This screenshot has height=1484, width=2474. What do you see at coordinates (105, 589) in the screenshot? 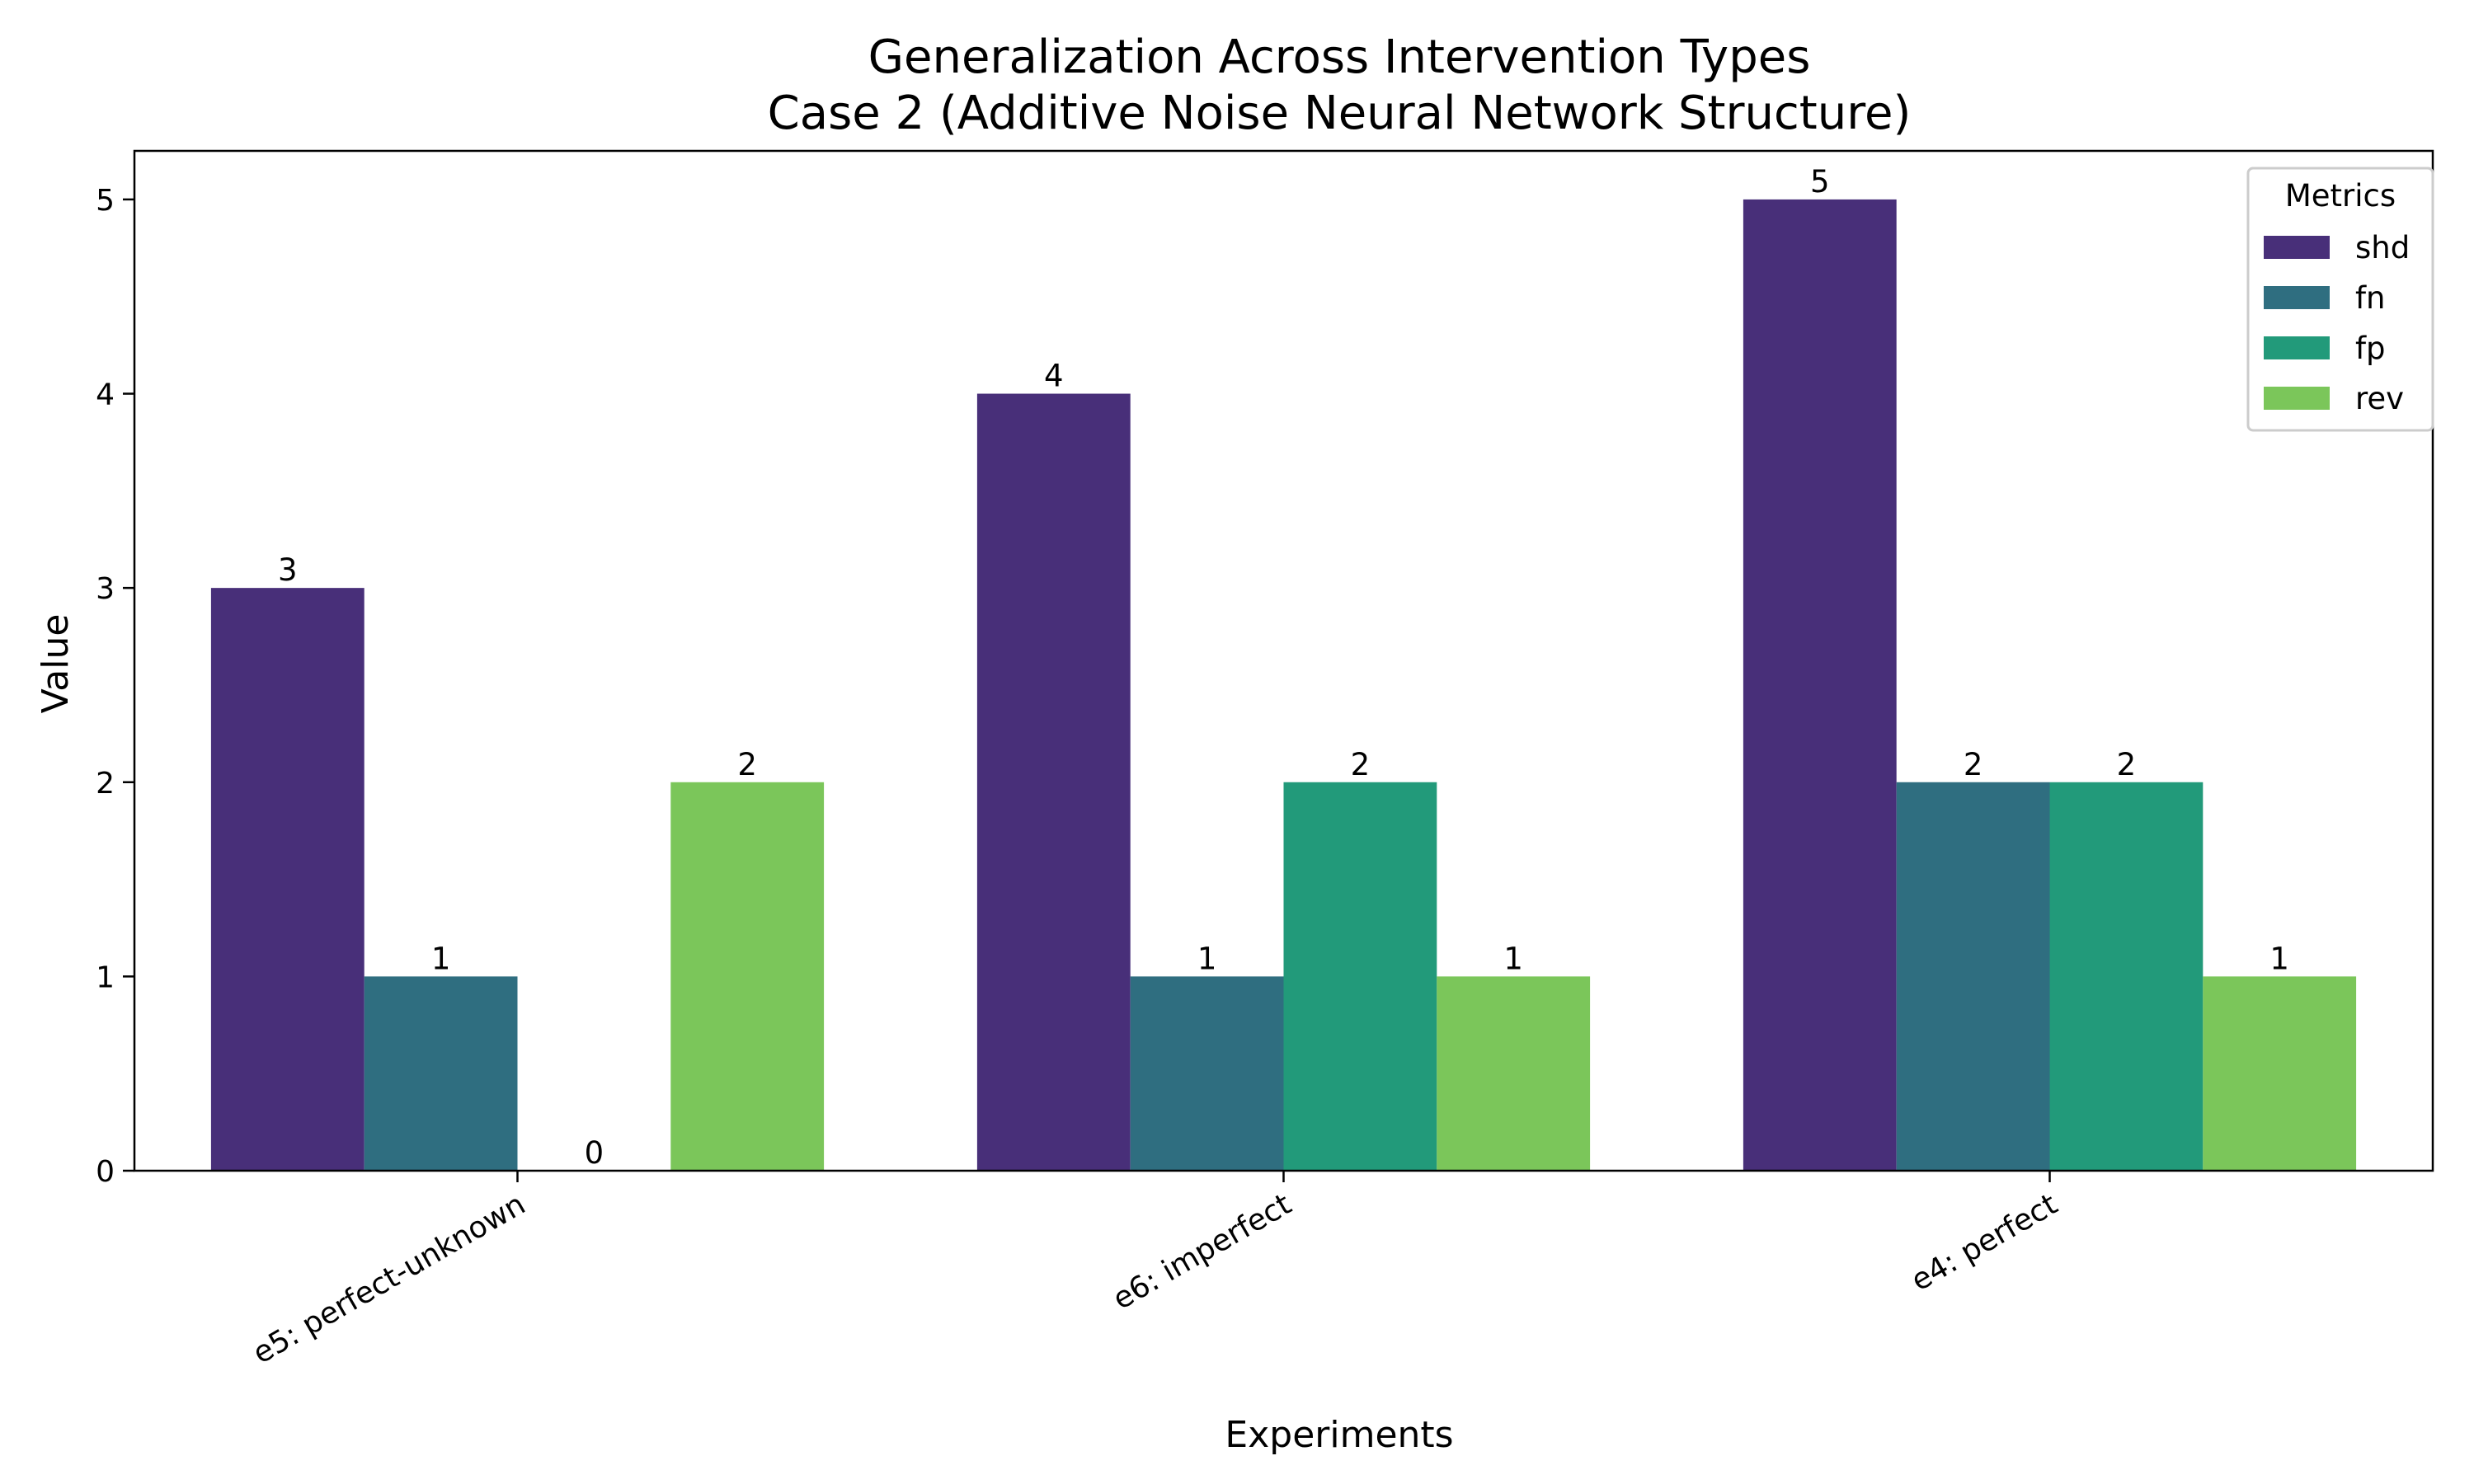
I see `y-tick-label: 3` at bounding box center [105, 589].